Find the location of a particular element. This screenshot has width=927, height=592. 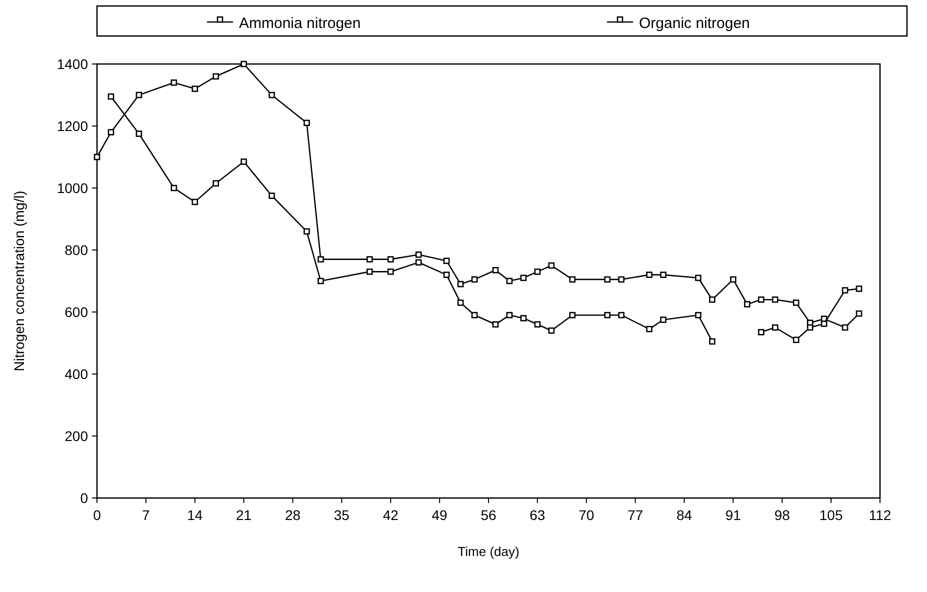

x-tick-label: 63 is located at coordinates (538, 515).